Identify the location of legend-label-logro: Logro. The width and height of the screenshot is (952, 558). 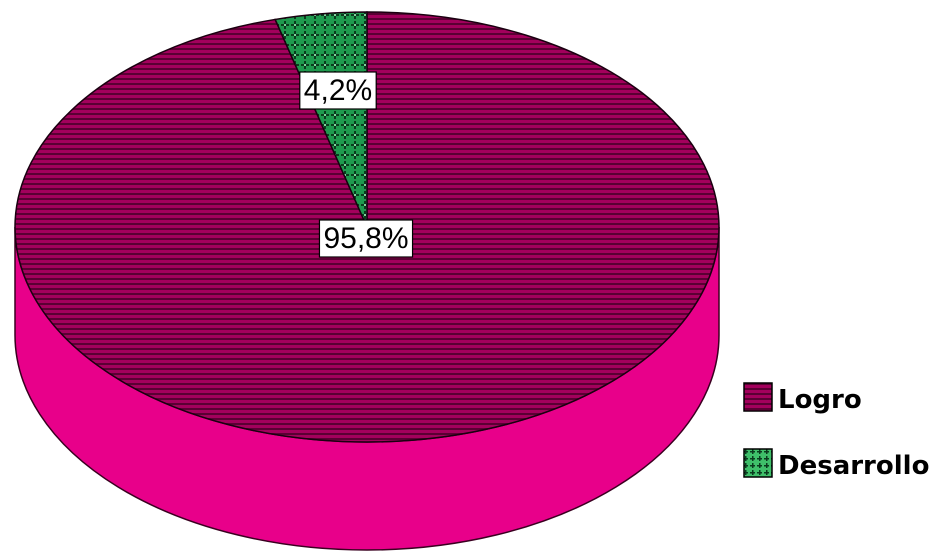
(820, 400).